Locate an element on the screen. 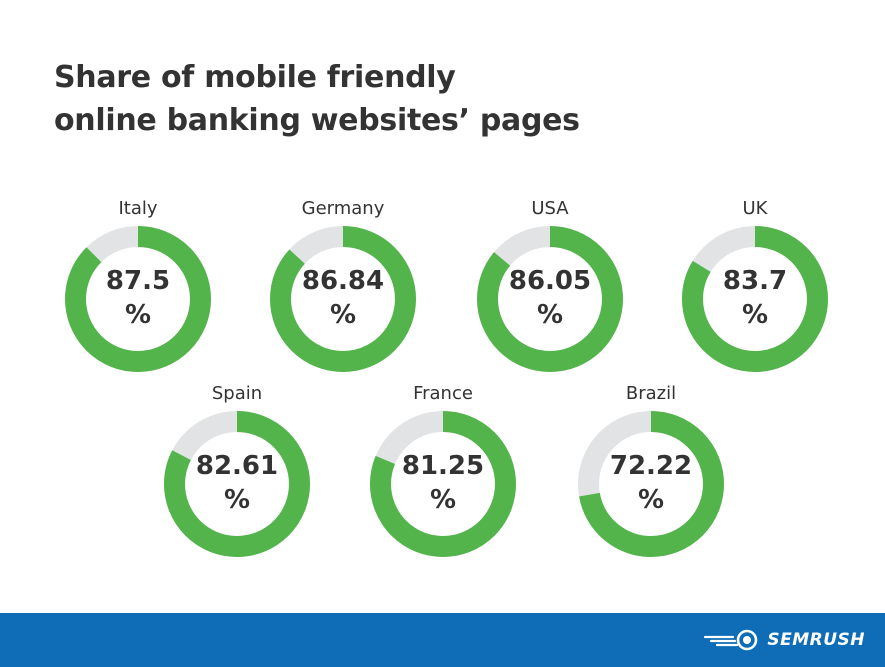 This screenshot has height=667, width=885. donut-label: Germany is located at coordinates (343, 208).